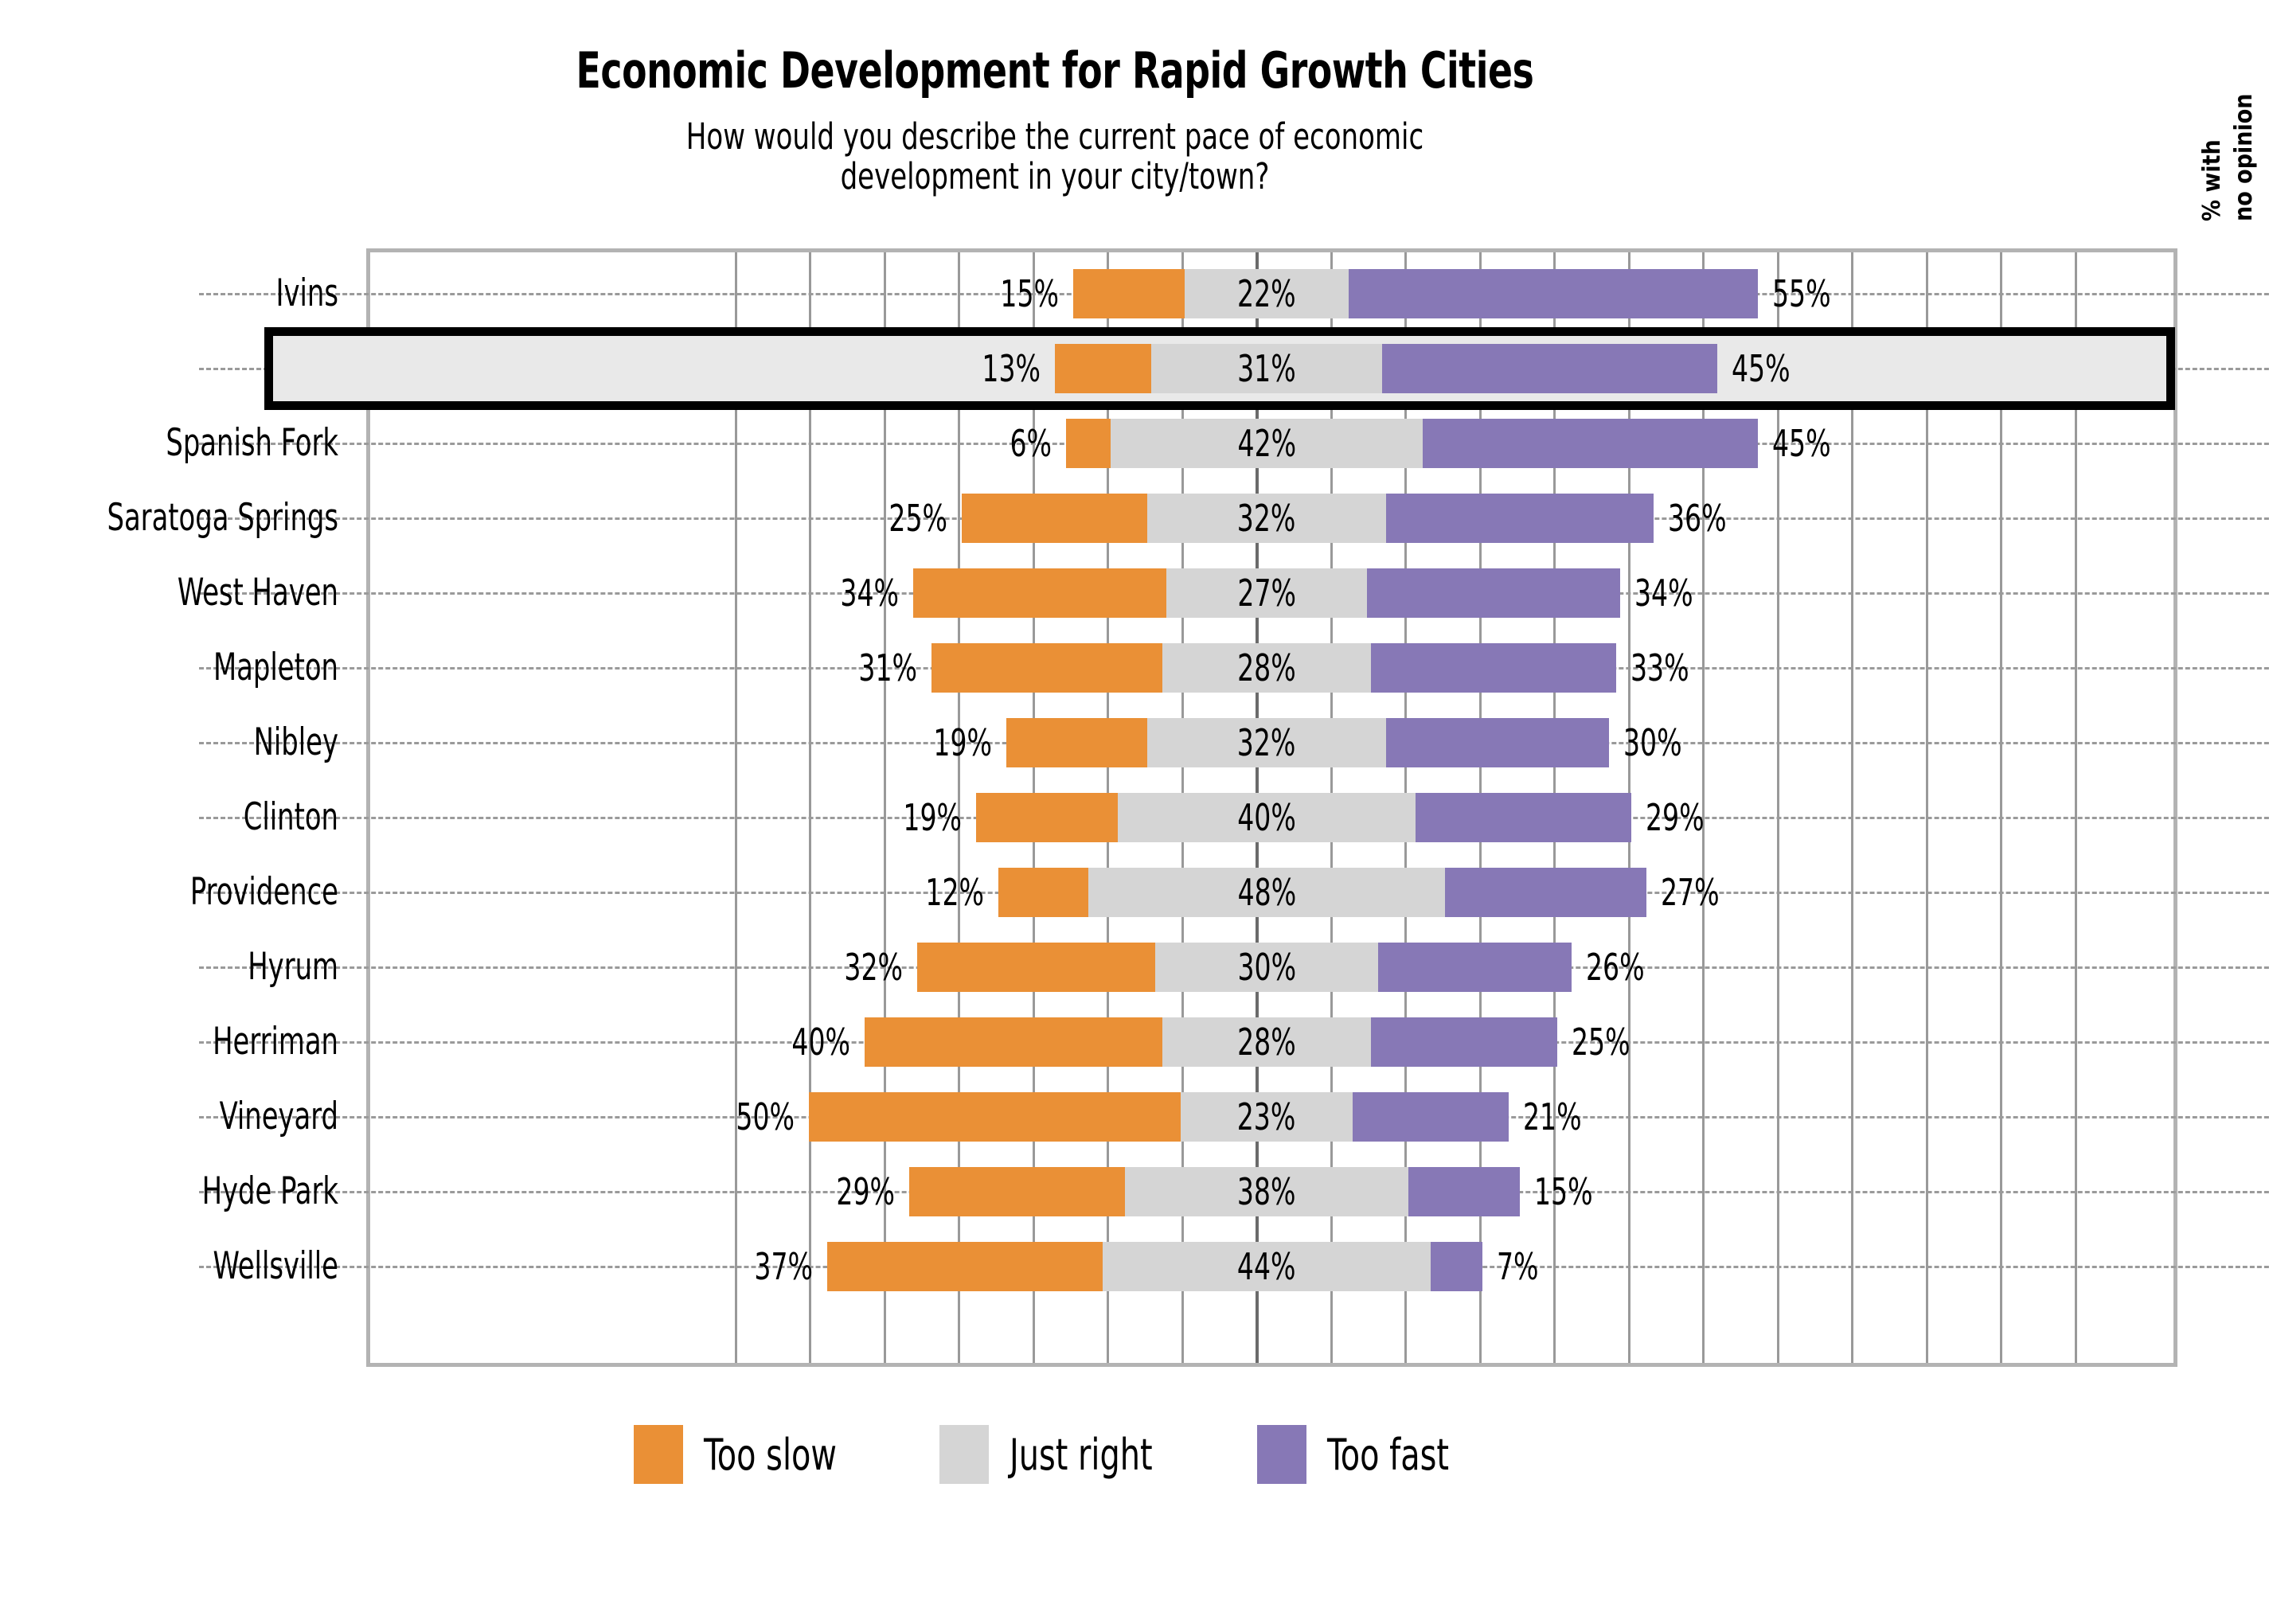 Image resolution: width=2269 pixels, height=1624 pixels. I want to click on category-label-providence: Providence, so click(264, 892).